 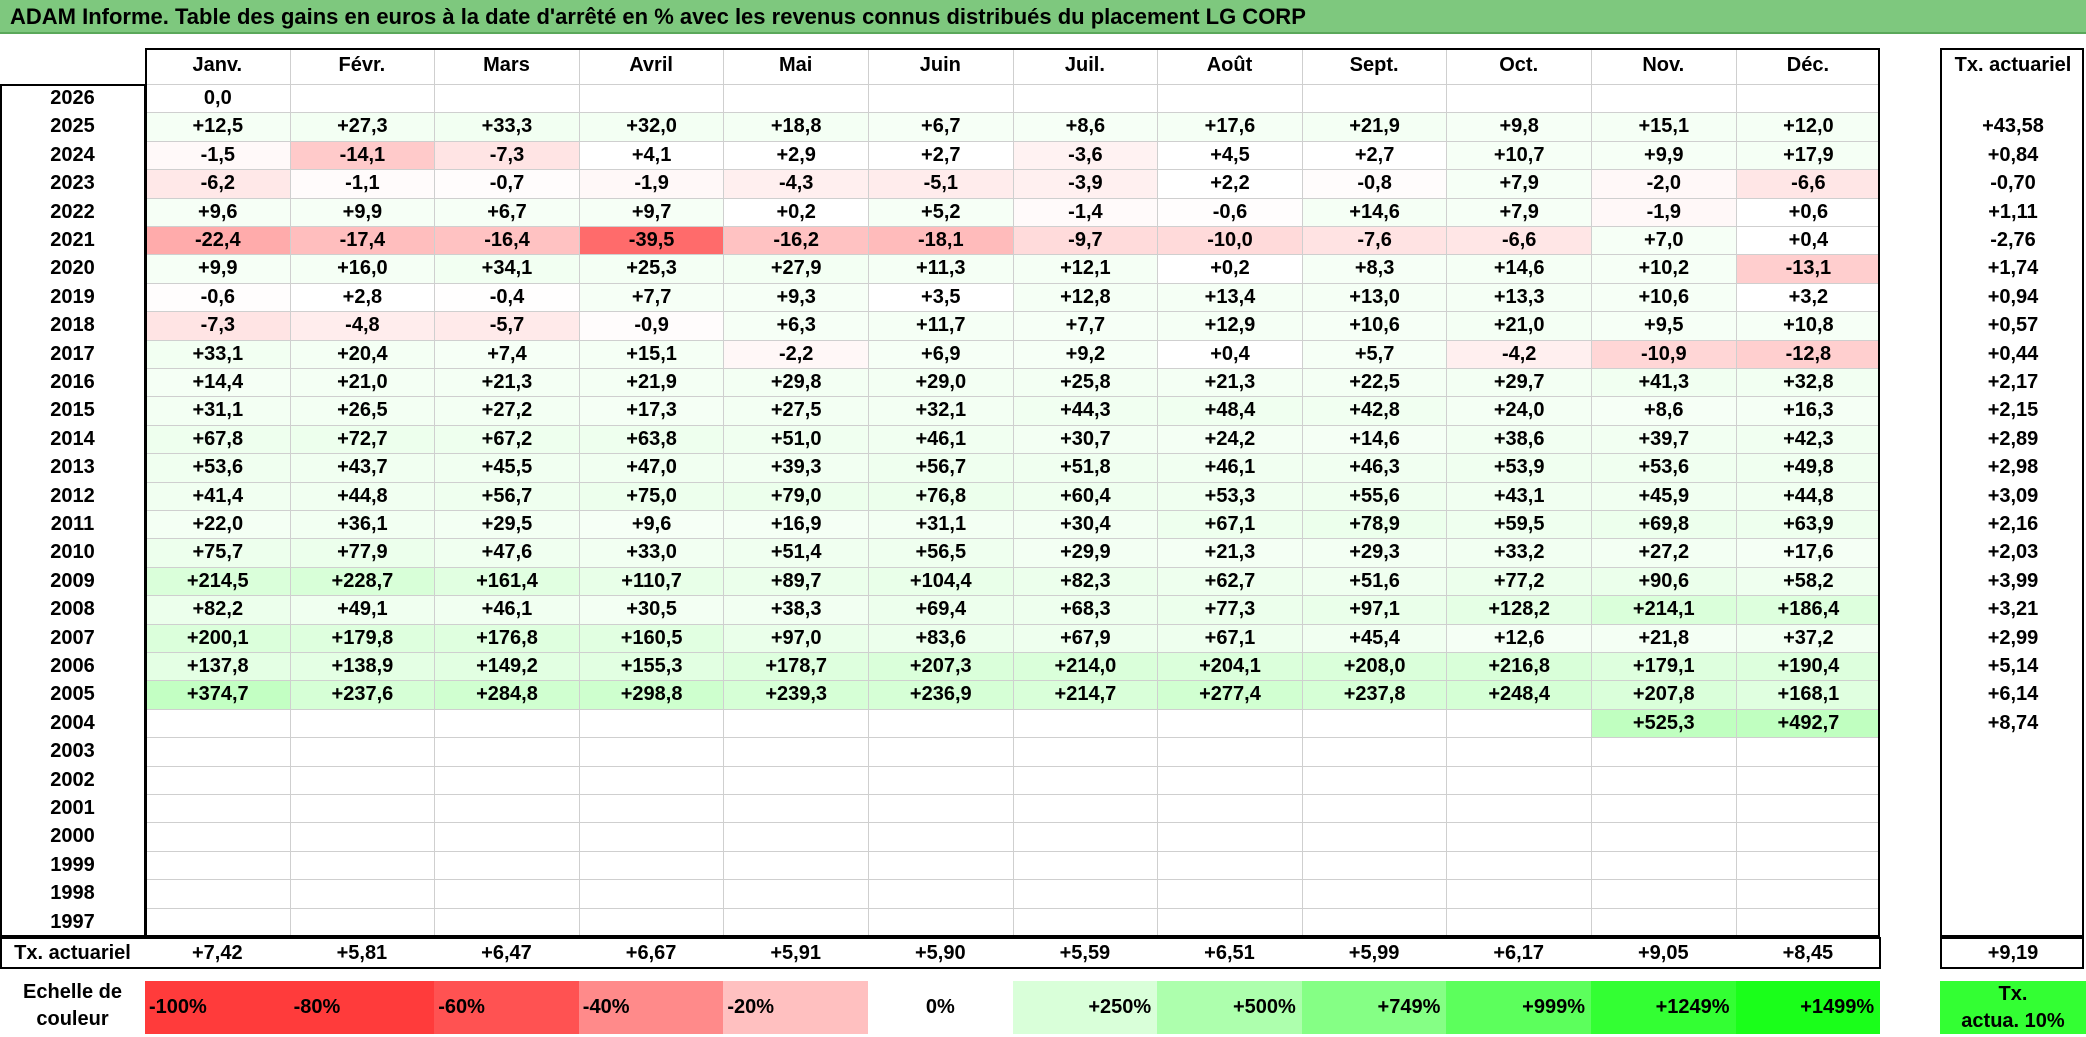 What do you see at coordinates (362, 155) in the screenshot?
I see `gain-cell: -14,1` at bounding box center [362, 155].